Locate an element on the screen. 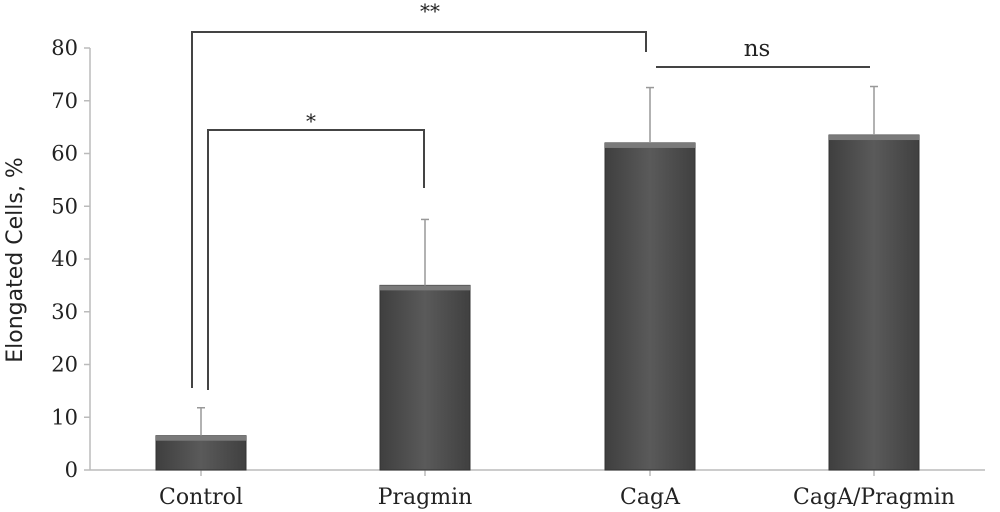 The image size is (1000, 512). y-tick-label: 30 is located at coordinates (64, 312).